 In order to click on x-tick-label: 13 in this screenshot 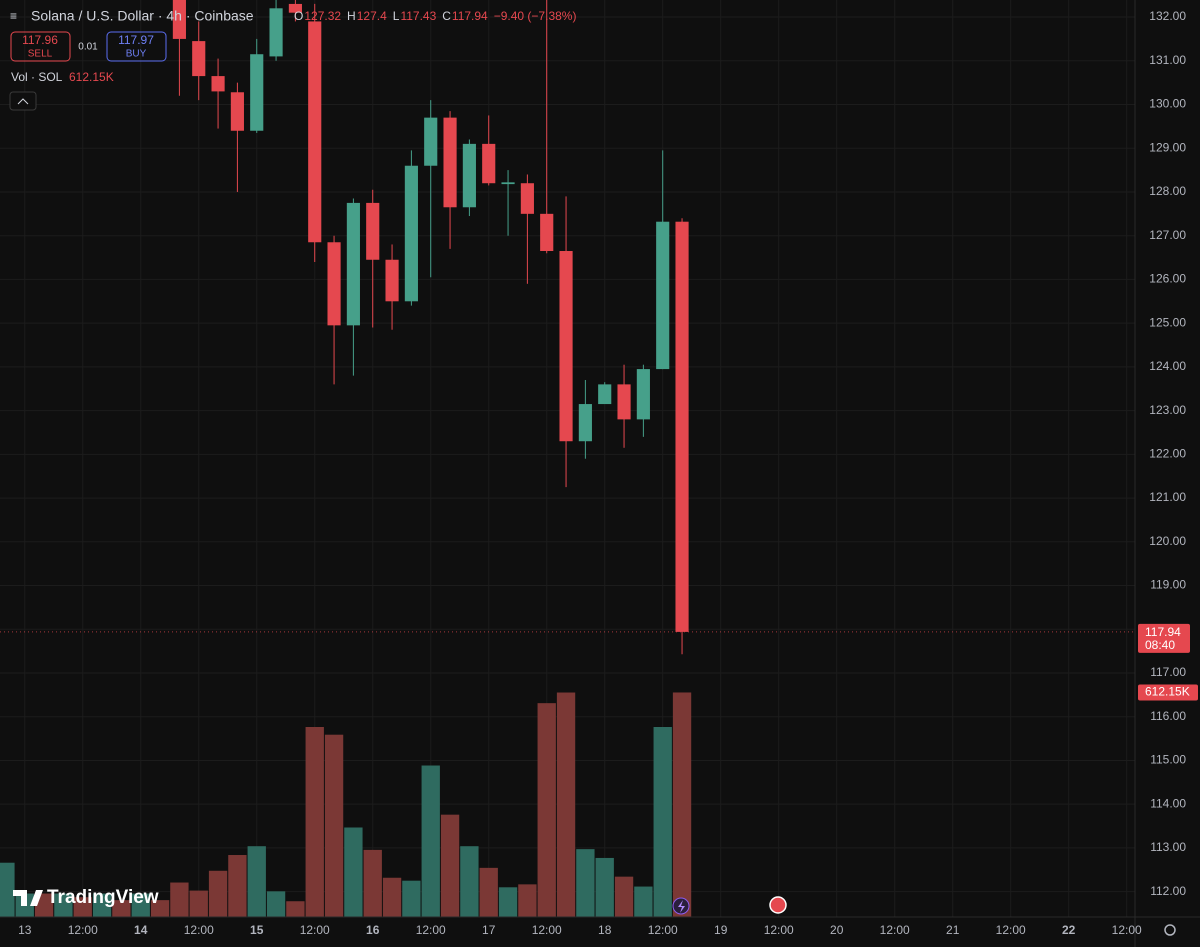, I will do `click(25, 930)`.